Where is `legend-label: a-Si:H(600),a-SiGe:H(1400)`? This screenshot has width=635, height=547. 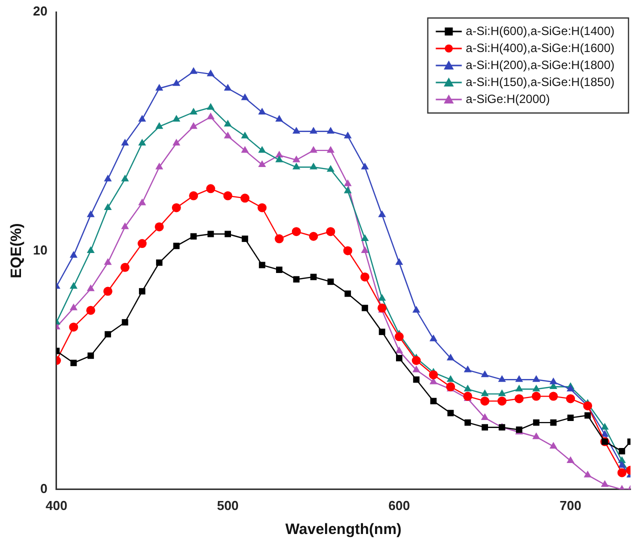
legend-label: a-Si:H(600),a-SiGe:H(1400) is located at coordinates (540, 31).